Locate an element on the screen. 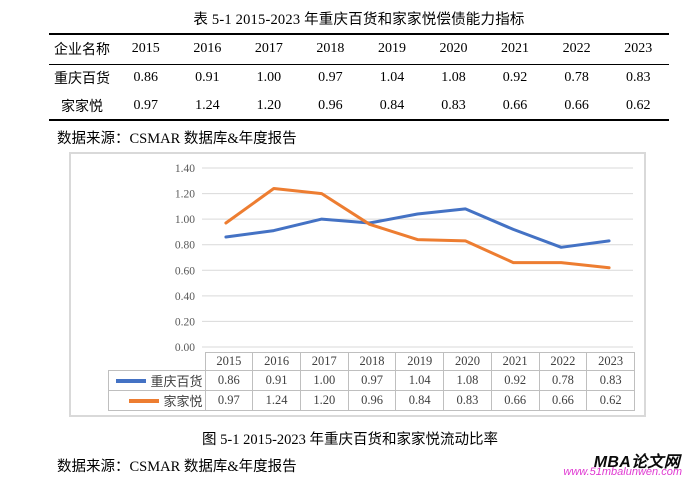 The width and height of the screenshot is (684, 482). col-header-year: 2022 is located at coordinates (576, 49).